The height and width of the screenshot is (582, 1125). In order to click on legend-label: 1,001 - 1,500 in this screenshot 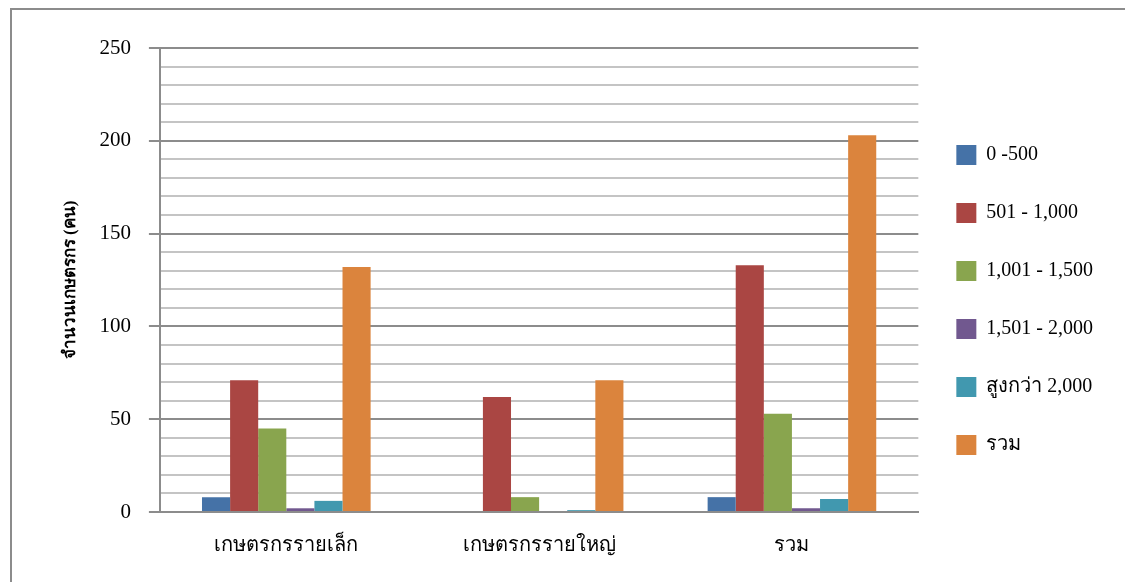, I will do `click(1040, 269)`.